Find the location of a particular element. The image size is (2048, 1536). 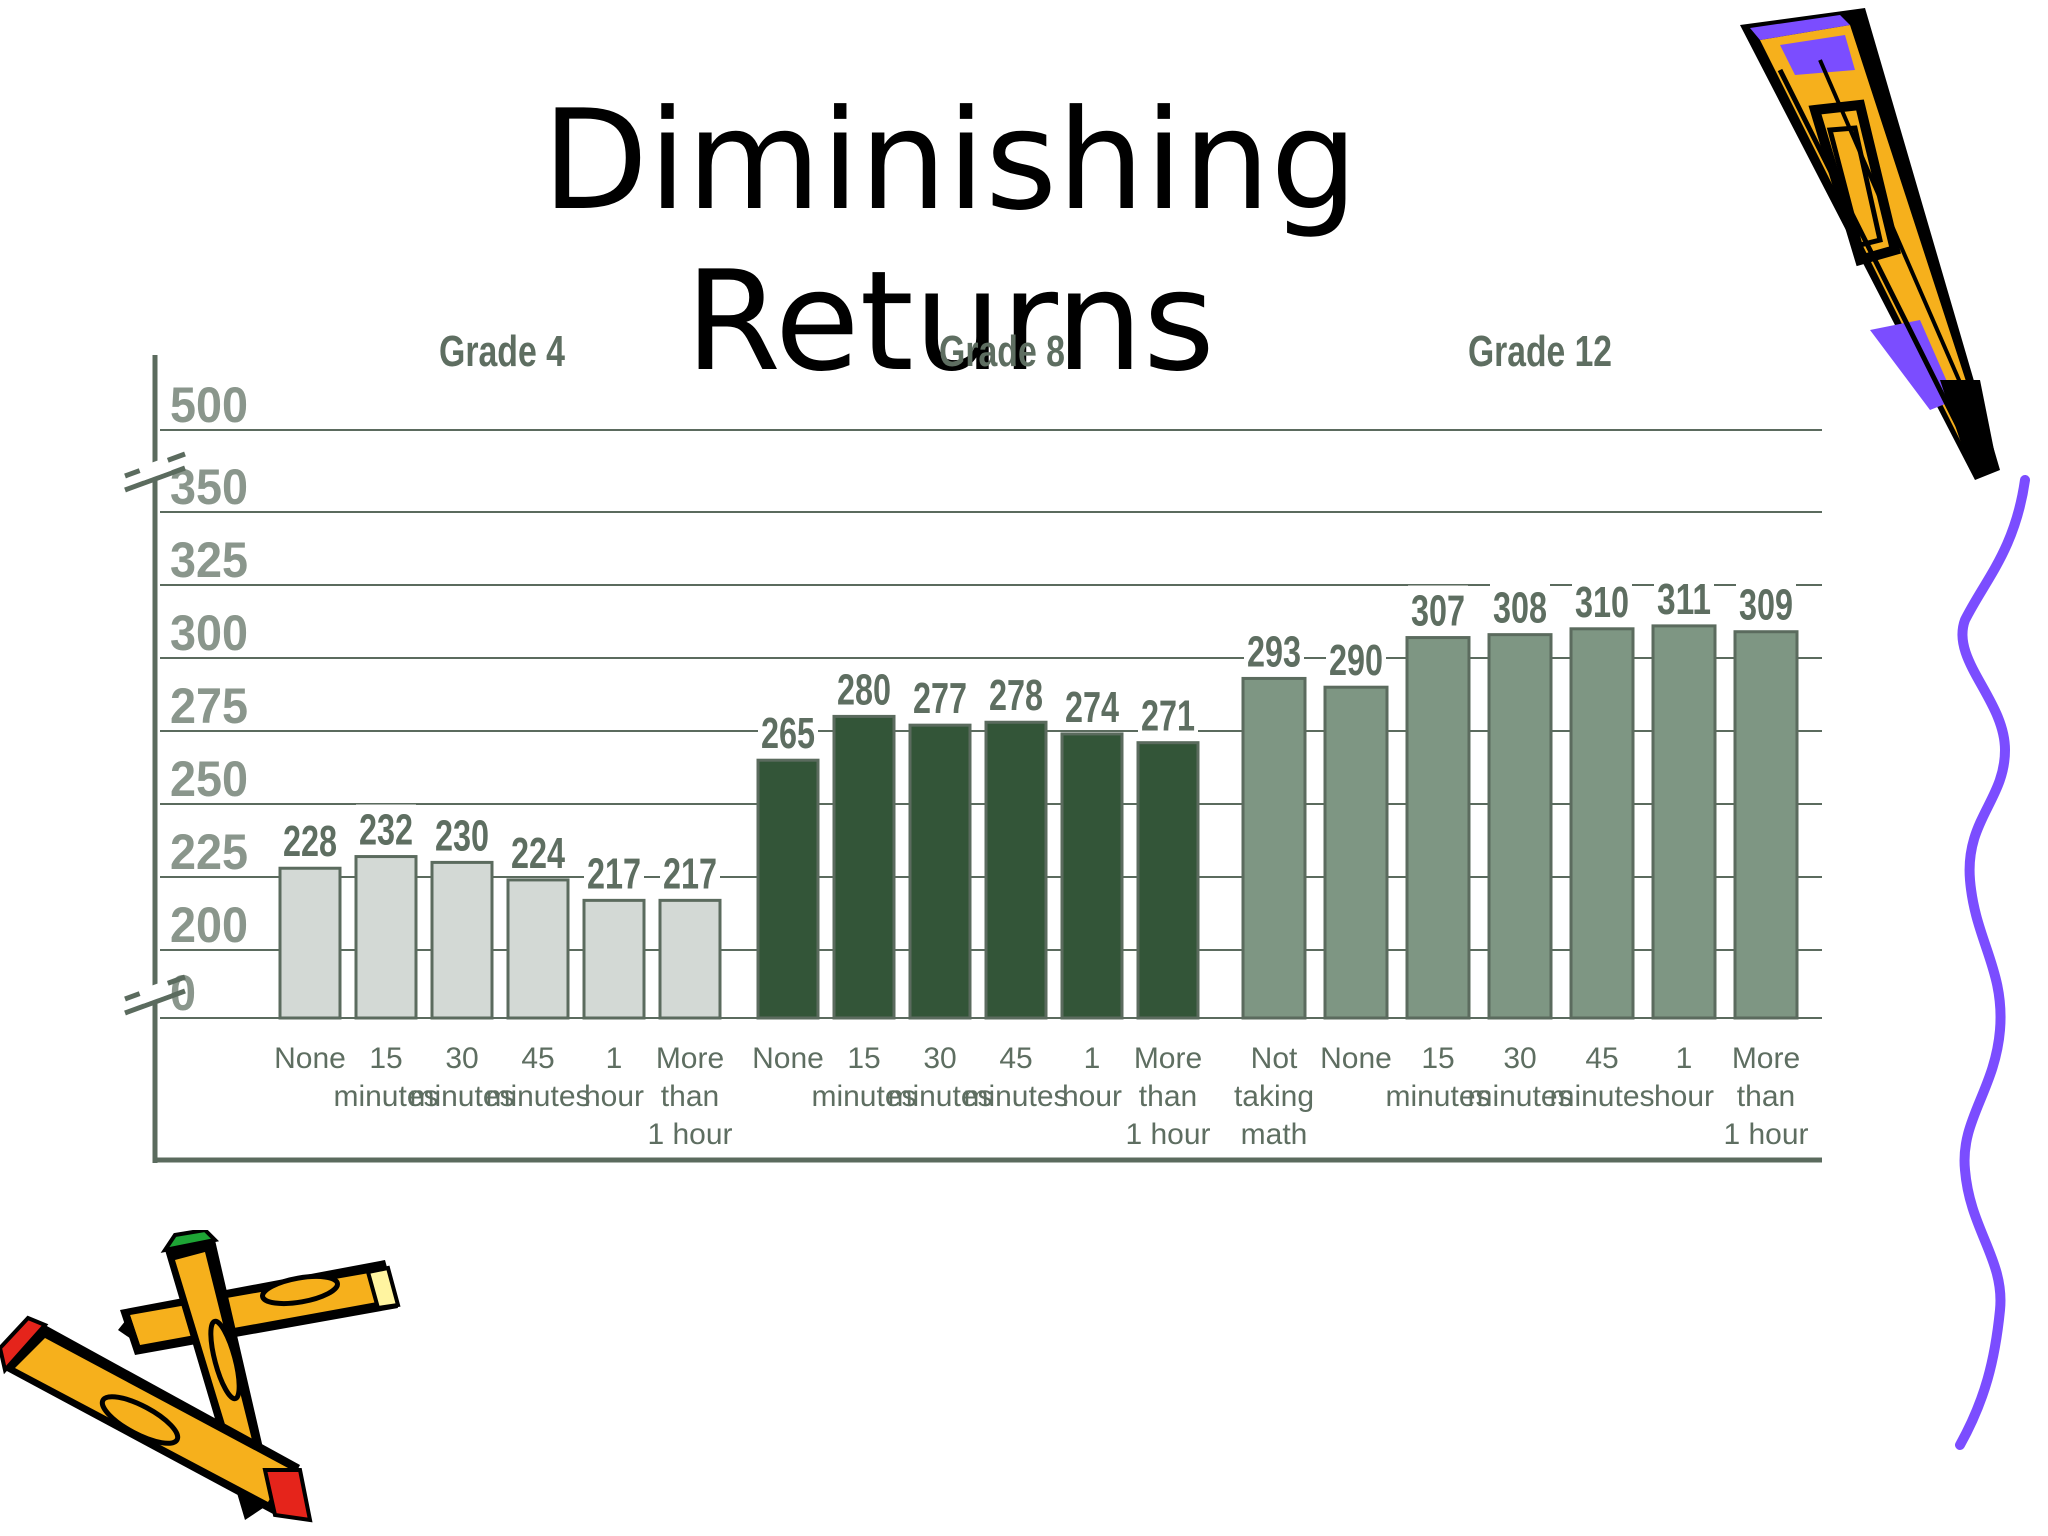

category-label-line: taking is located at coordinates (1274, 1096).